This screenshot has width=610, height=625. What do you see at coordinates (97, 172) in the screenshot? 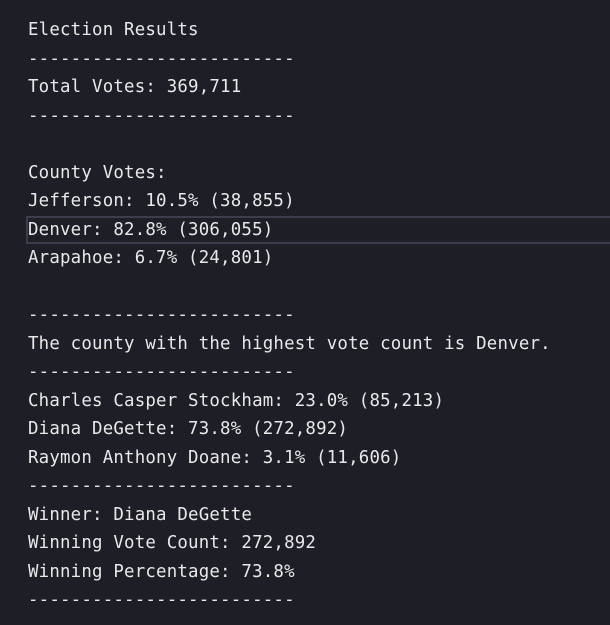
I see `output-line-county-votes-heading: County Votes:` at bounding box center [97, 172].